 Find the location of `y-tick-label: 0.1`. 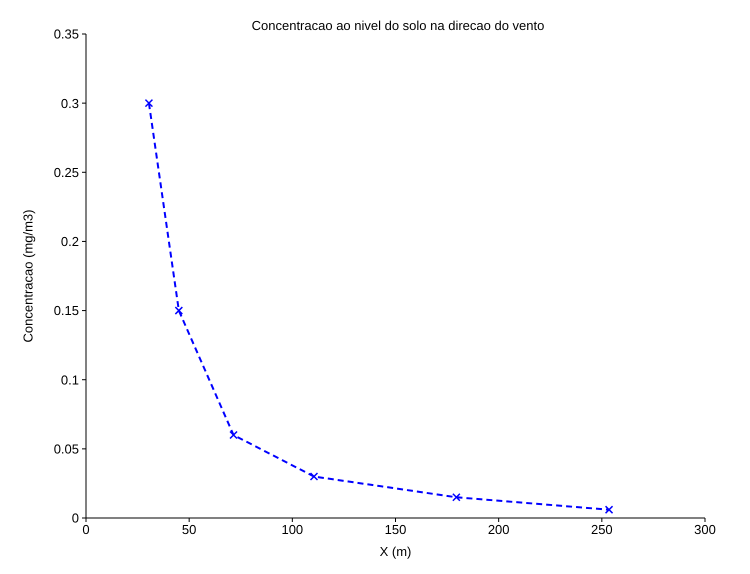

y-tick-label: 0.1 is located at coordinates (69, 380).